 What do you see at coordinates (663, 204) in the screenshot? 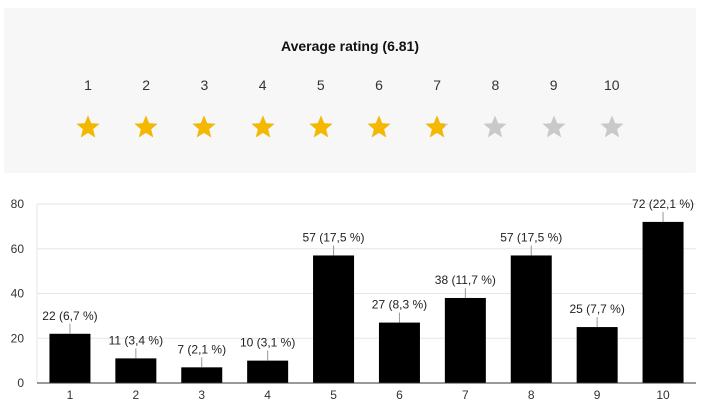
I see `data-label: 72 (22,1 %)` at bounding box center [663, 204].